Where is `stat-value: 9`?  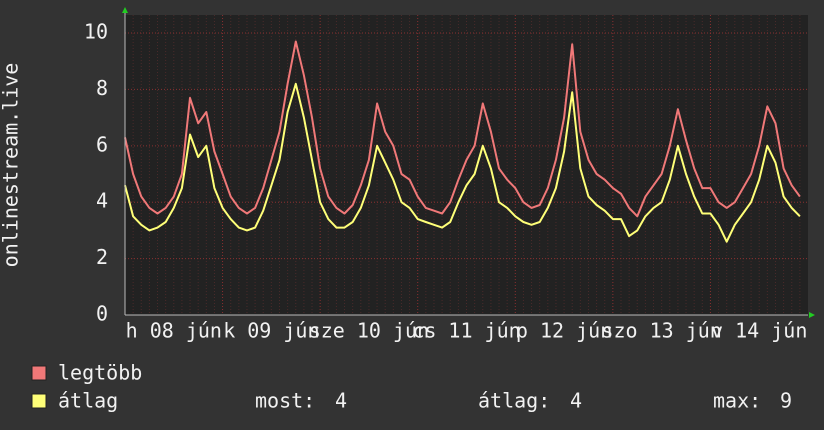 stat-value: 9 is located at coordinates (786, 401).